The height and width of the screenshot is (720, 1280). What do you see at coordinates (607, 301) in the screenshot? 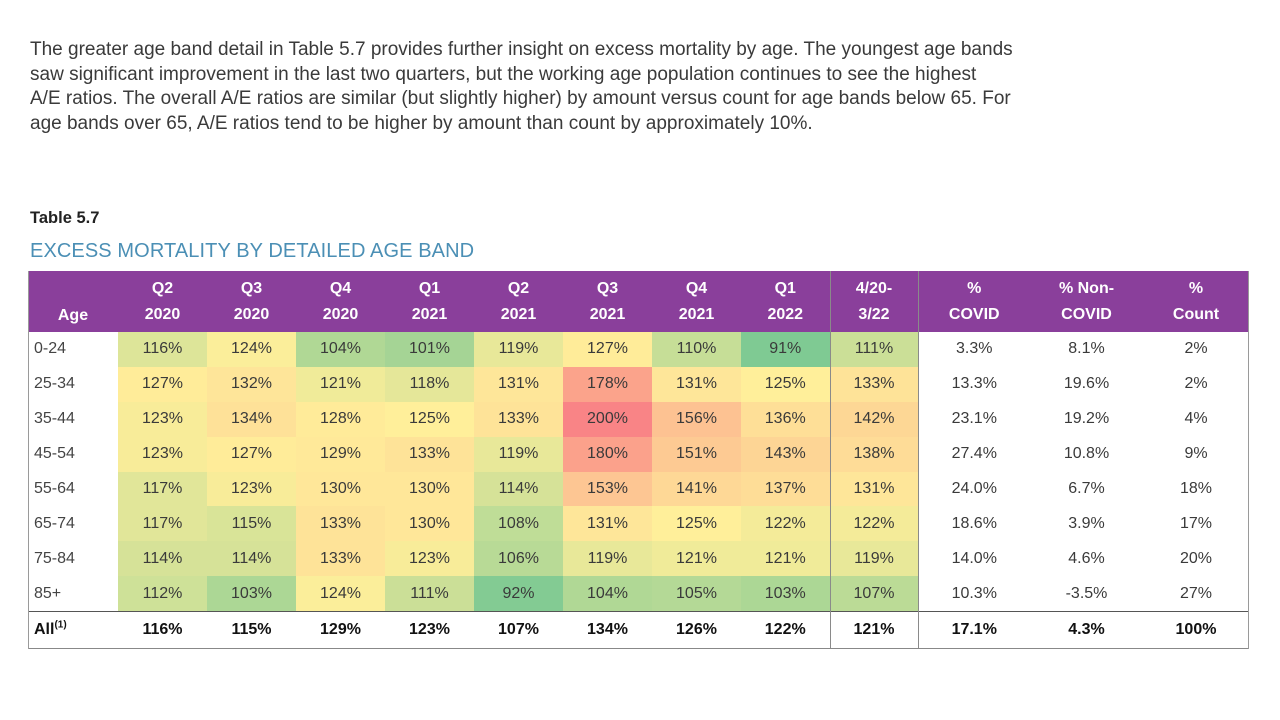
I see `quarter-column-header: Q3 2021` at bounding box center [607, 301].